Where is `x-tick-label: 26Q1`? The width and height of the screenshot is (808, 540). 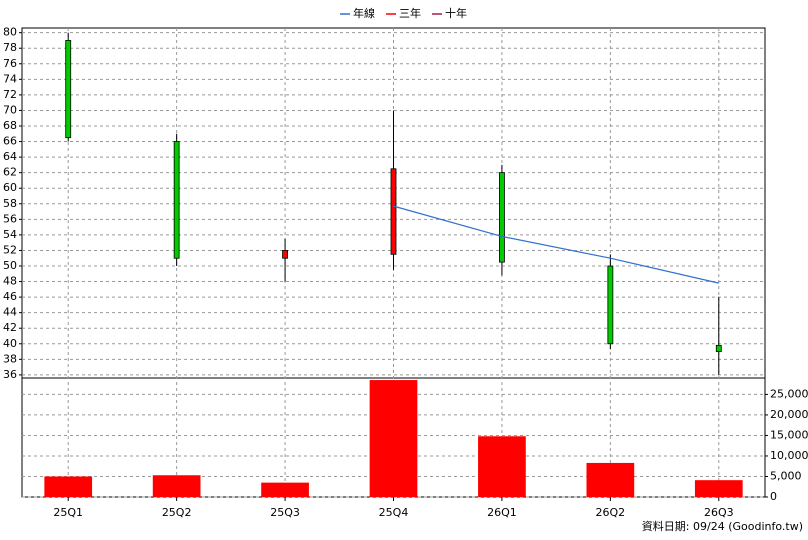 x-tick-label: 26Q1 is located at coordinates (502, 512).